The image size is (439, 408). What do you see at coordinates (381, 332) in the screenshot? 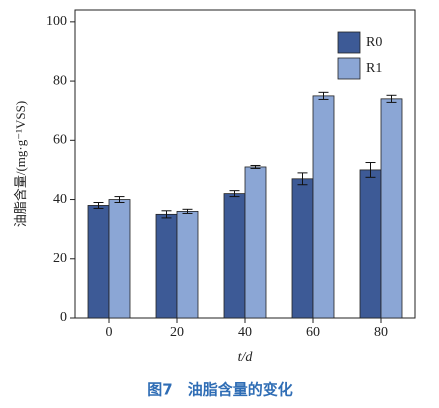
I see `x-tick-label: 80` at bounding box center [381, 332].